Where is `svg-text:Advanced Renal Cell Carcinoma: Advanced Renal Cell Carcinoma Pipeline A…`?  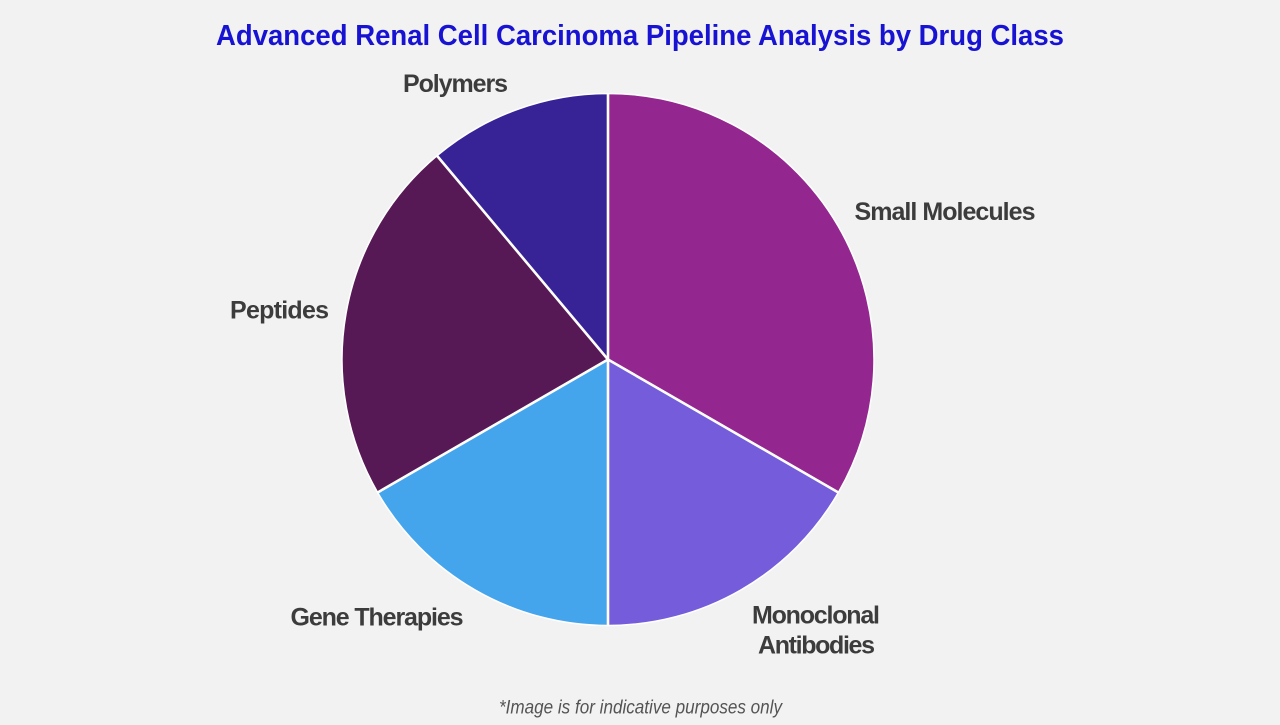 svg-text:Advanced Renal Cell Carcinoma: Advanced Renal Cell Carcinoma Pipeline A… is located at coordinates (640, 36).